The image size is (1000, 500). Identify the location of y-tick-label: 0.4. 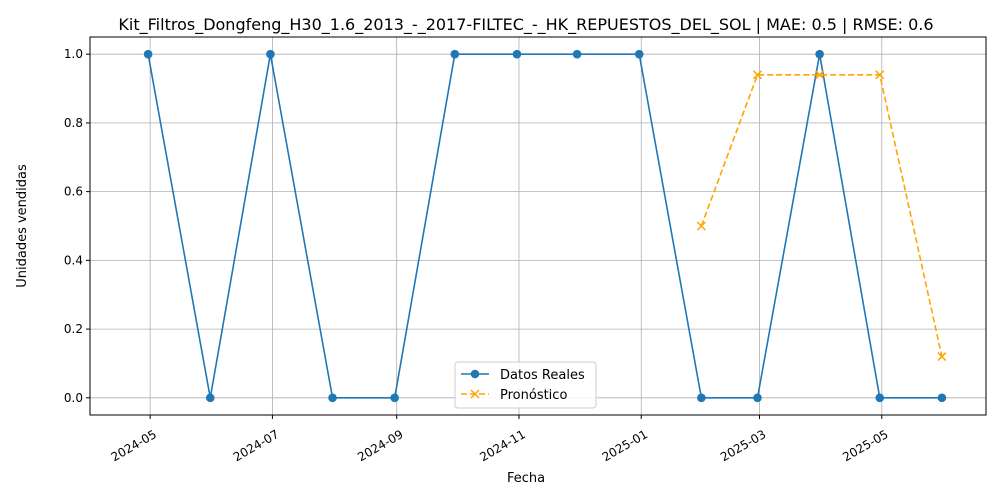
(73, 260).